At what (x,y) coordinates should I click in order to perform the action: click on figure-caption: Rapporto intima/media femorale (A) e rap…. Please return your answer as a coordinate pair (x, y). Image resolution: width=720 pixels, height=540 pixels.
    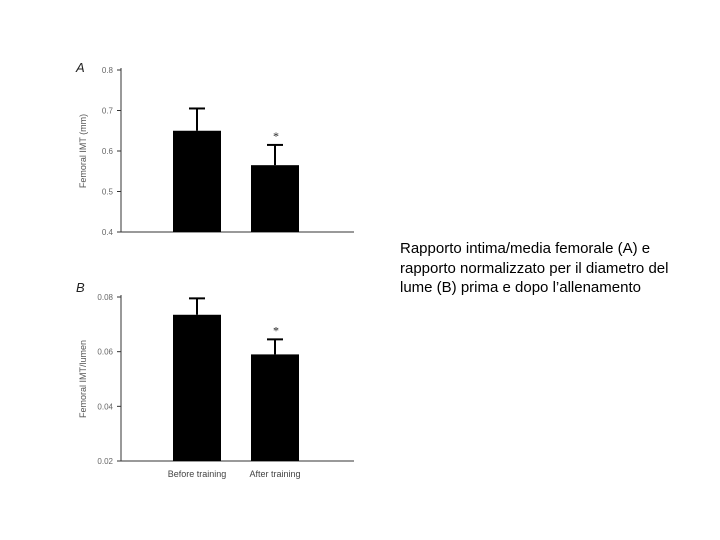
    Looking at the image, I should click on (534, 268).